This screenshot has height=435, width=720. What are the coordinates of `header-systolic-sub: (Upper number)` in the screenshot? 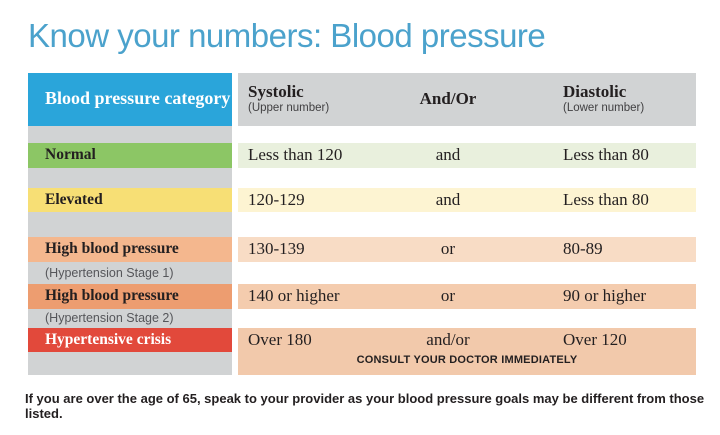 It's located at (289, 107).